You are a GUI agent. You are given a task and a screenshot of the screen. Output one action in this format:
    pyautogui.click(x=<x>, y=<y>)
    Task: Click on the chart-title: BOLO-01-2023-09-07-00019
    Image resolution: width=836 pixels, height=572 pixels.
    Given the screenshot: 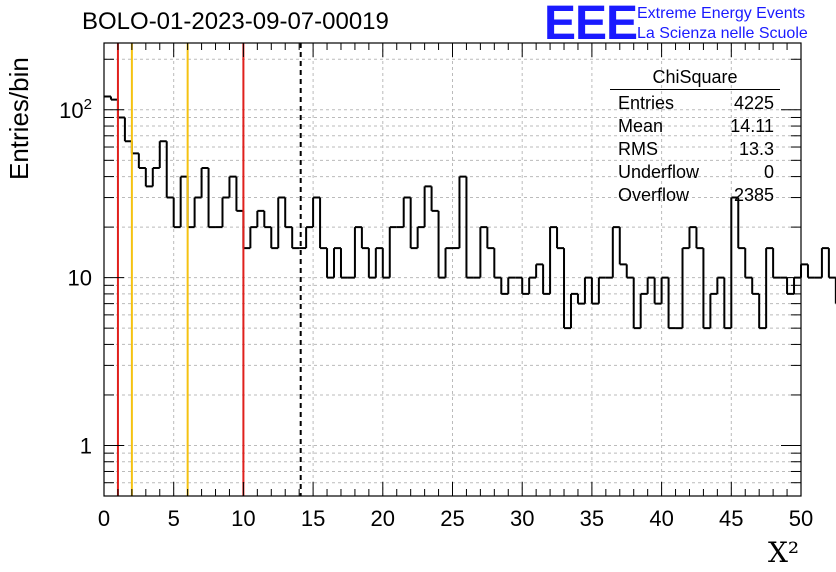 What is the action you would take?
    pyautogui.click(x=235, y=21)
    